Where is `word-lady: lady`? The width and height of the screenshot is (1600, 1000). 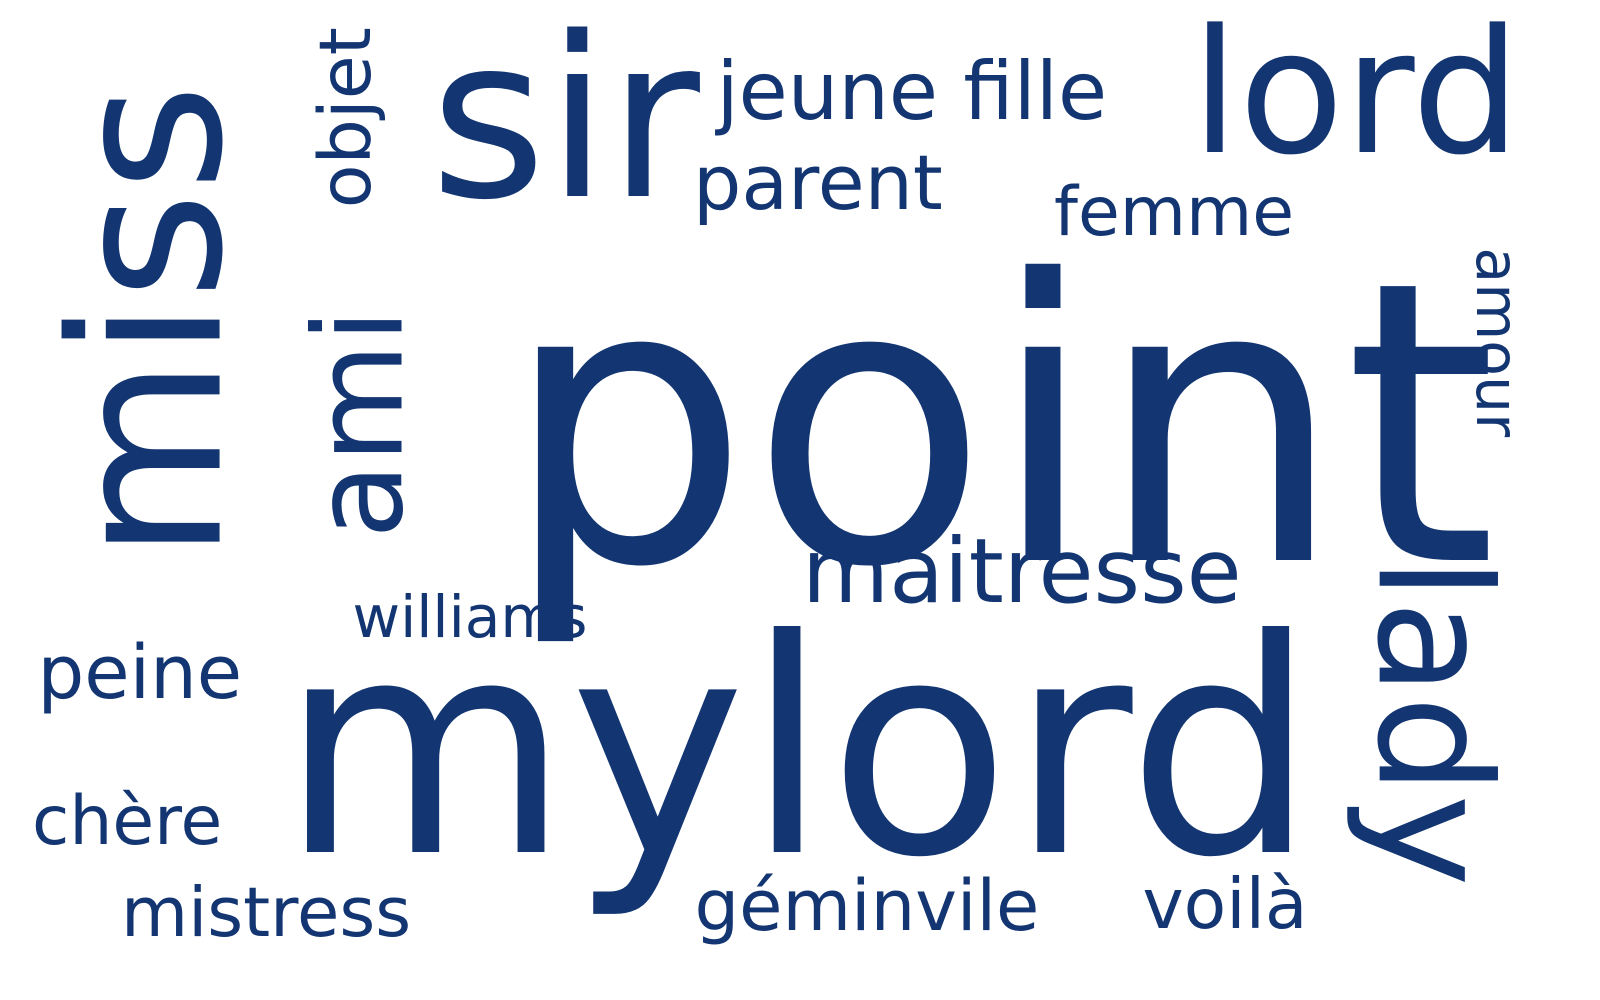
word-lady: lady is located at coordinates (1433, 722).